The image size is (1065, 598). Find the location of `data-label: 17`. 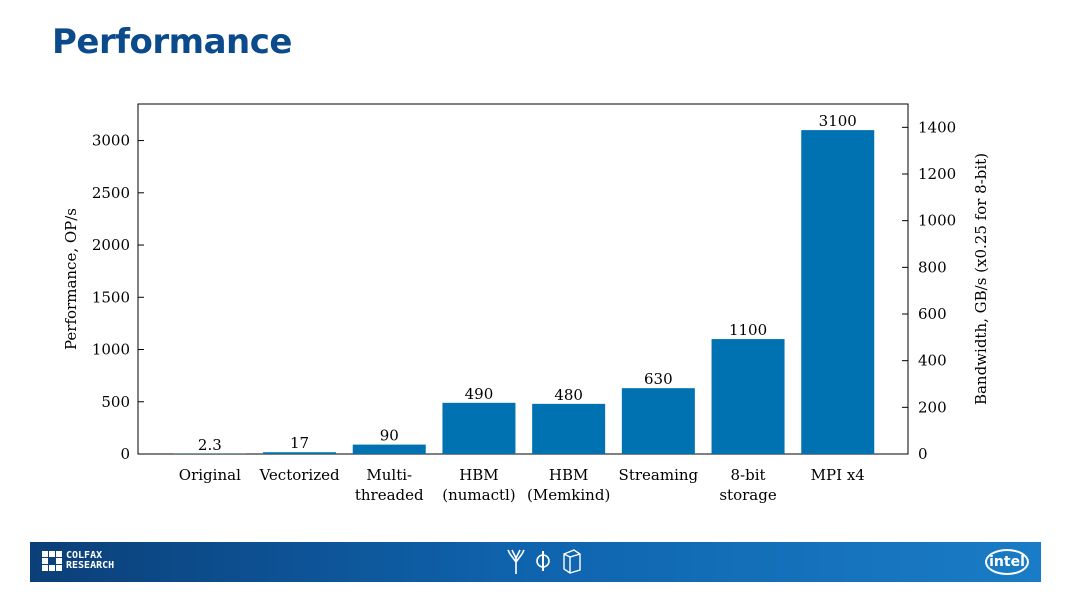

data-label: 17 is located at coordinates (299, 443).